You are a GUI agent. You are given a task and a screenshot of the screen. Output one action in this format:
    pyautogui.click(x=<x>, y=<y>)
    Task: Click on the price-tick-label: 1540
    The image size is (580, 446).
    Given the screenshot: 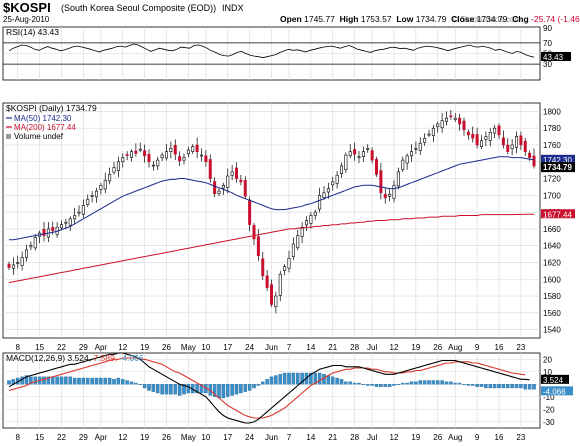 What is the action you would take?
    pyautogui.click(x=552, y=330)
    